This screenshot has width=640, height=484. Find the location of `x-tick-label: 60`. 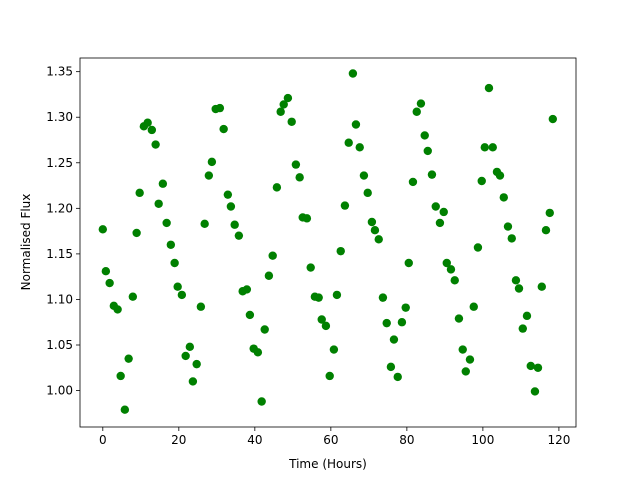

x-tick-label: 60 is located at coordinates (330, 440).